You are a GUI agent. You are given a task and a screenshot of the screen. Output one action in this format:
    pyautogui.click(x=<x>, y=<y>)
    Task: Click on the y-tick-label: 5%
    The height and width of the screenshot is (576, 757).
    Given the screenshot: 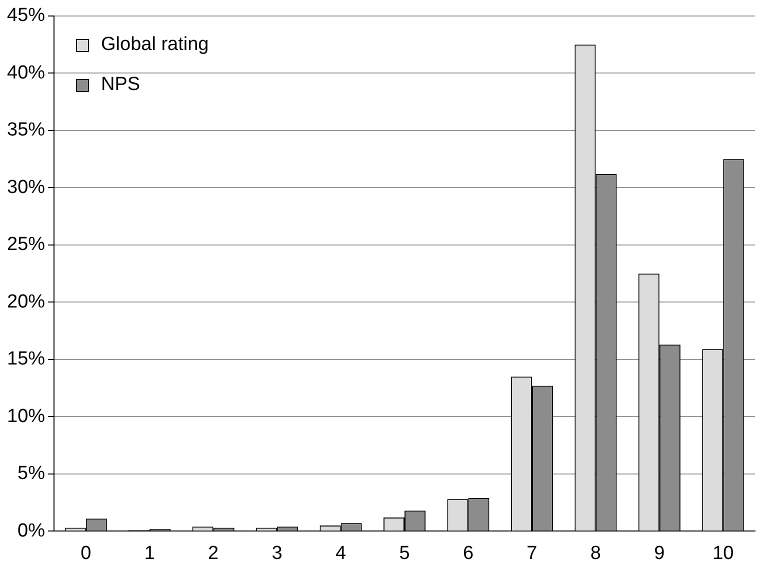 What is the action you would take?
    pyautogui.click(x=32, y=473)
    